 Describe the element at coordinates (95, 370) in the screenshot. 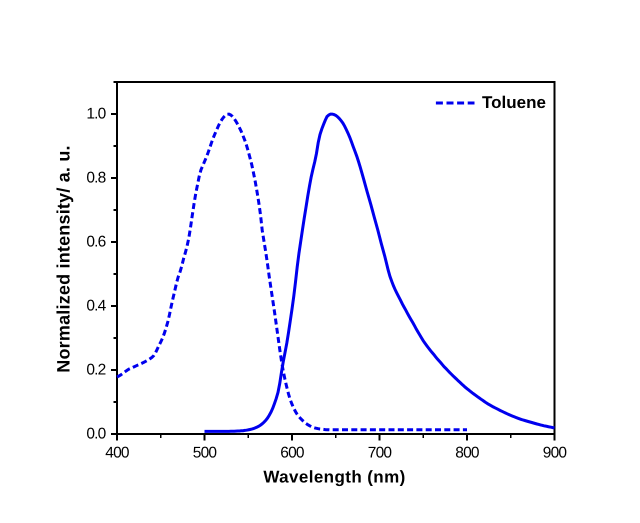

I see `svg-text: 0.2` at that location.